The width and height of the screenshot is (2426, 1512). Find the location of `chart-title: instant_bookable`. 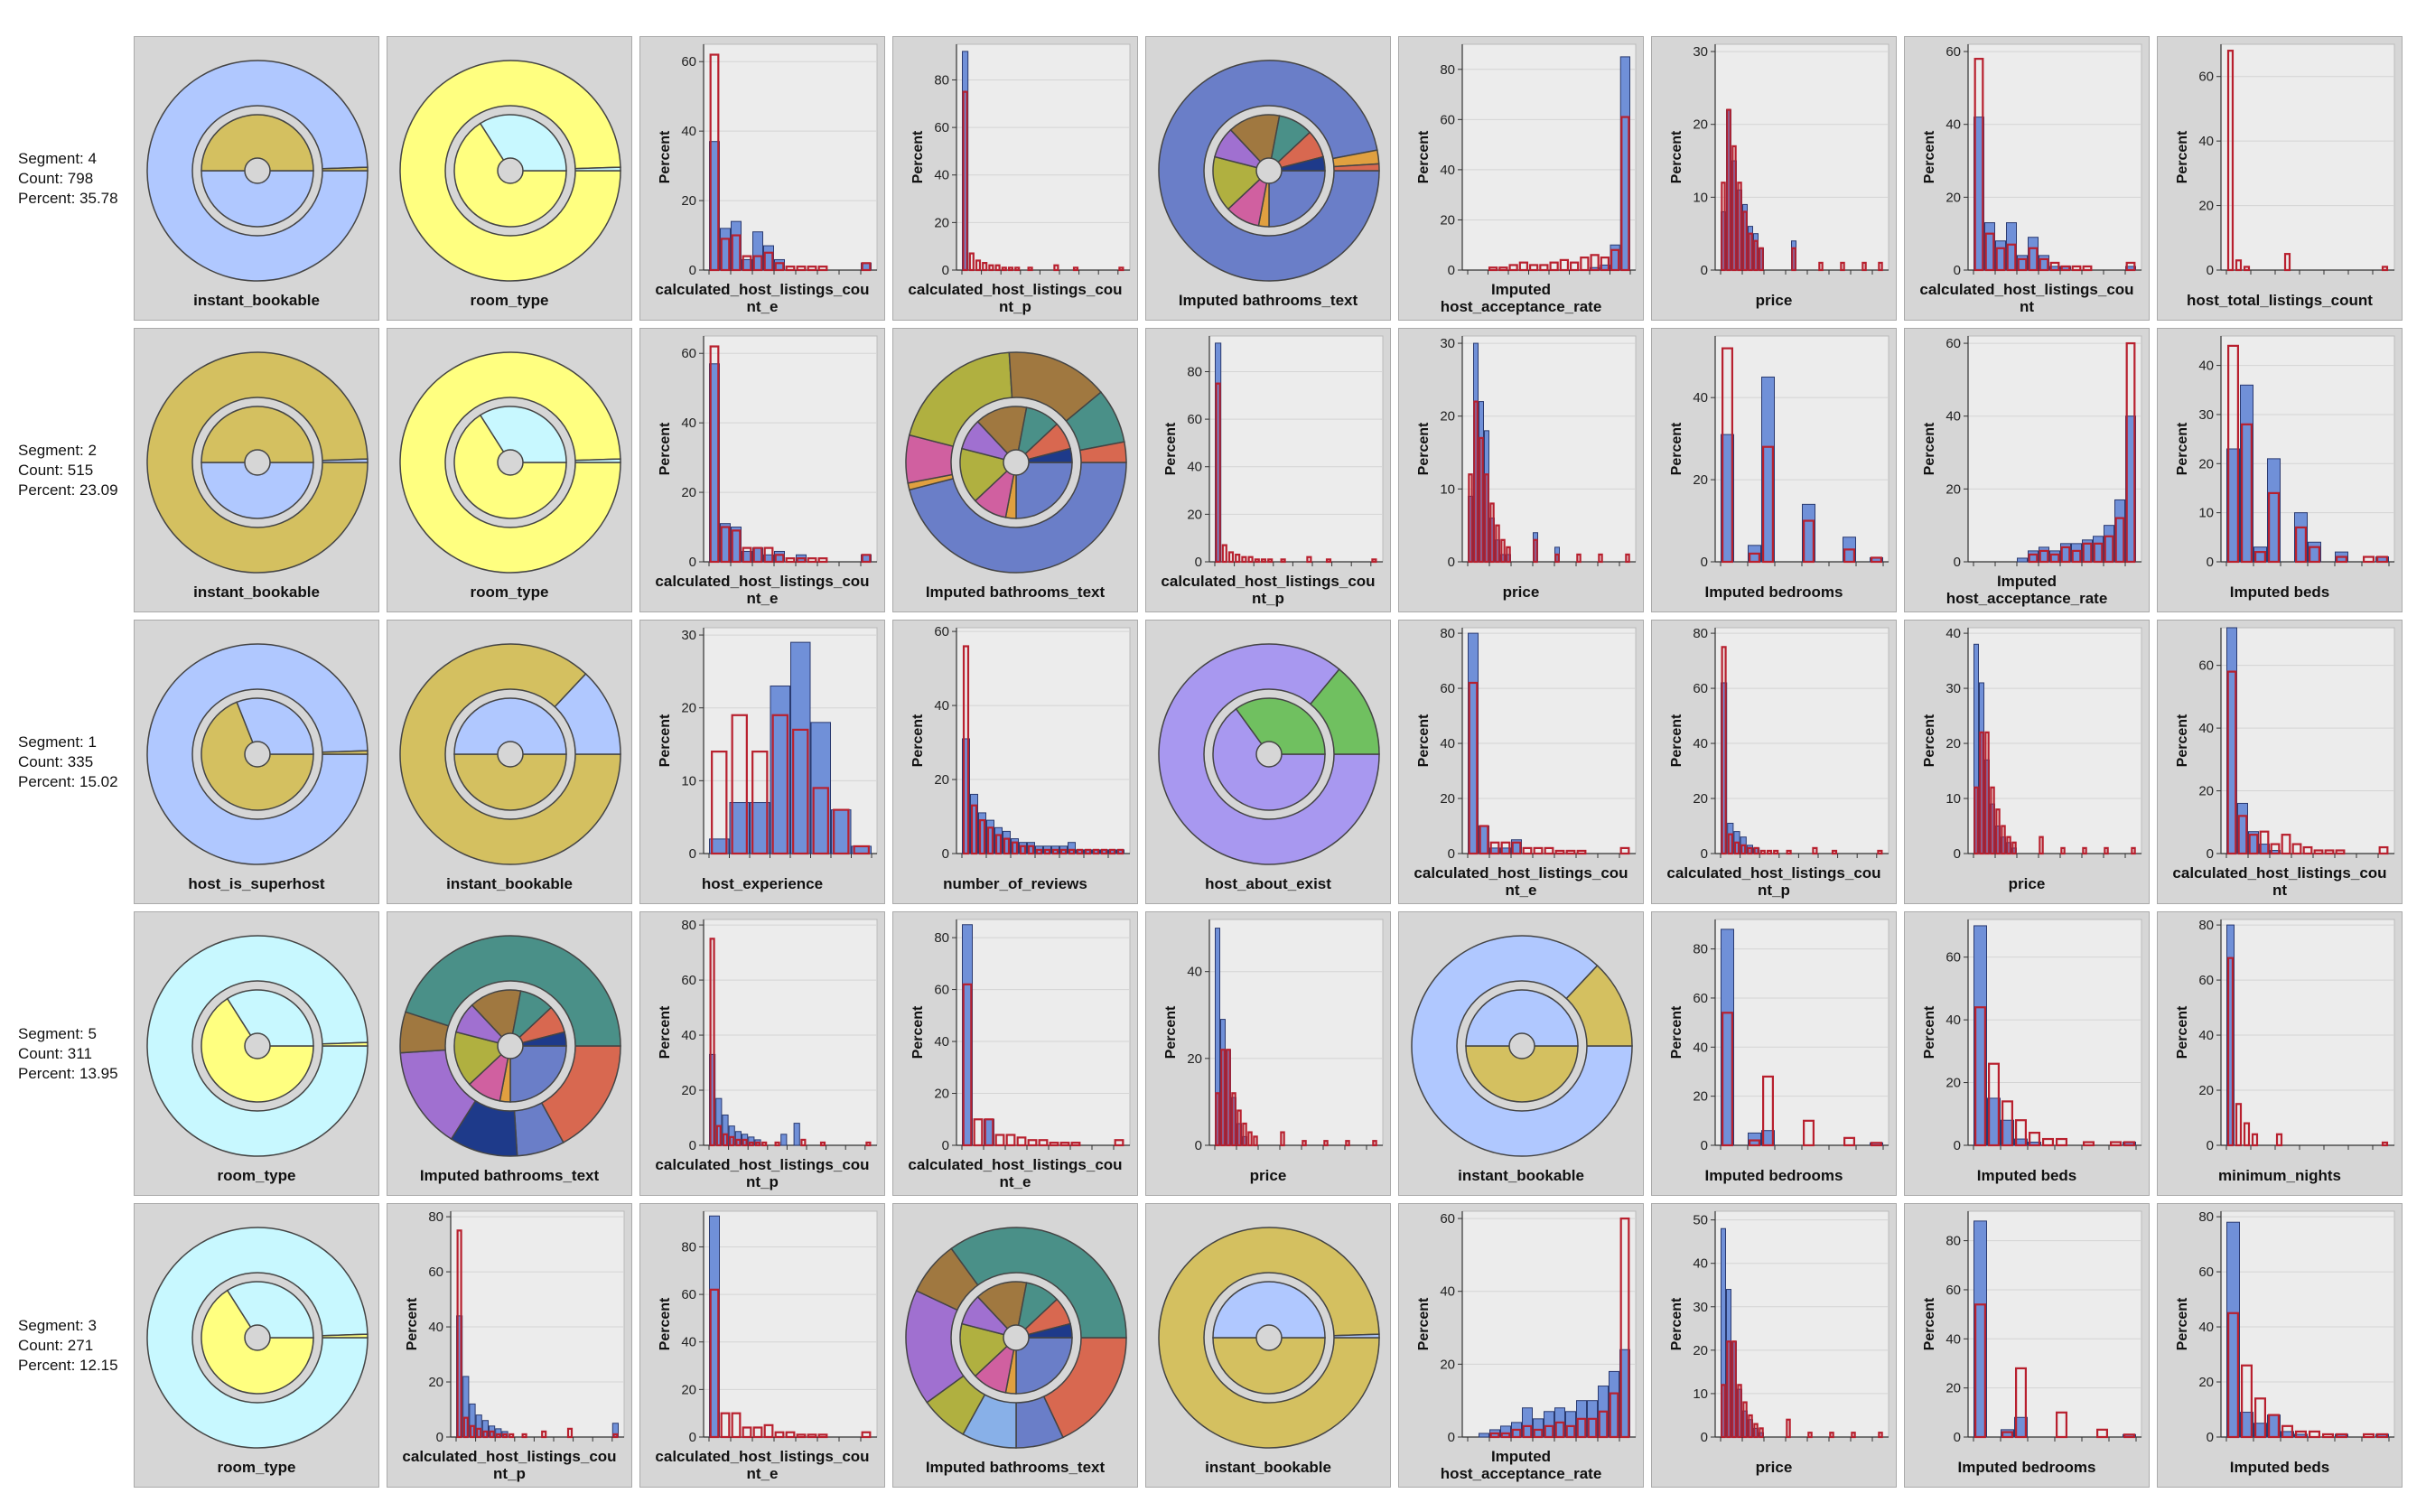

chart-title: instant_bookable is located at coordinates (509, 883).